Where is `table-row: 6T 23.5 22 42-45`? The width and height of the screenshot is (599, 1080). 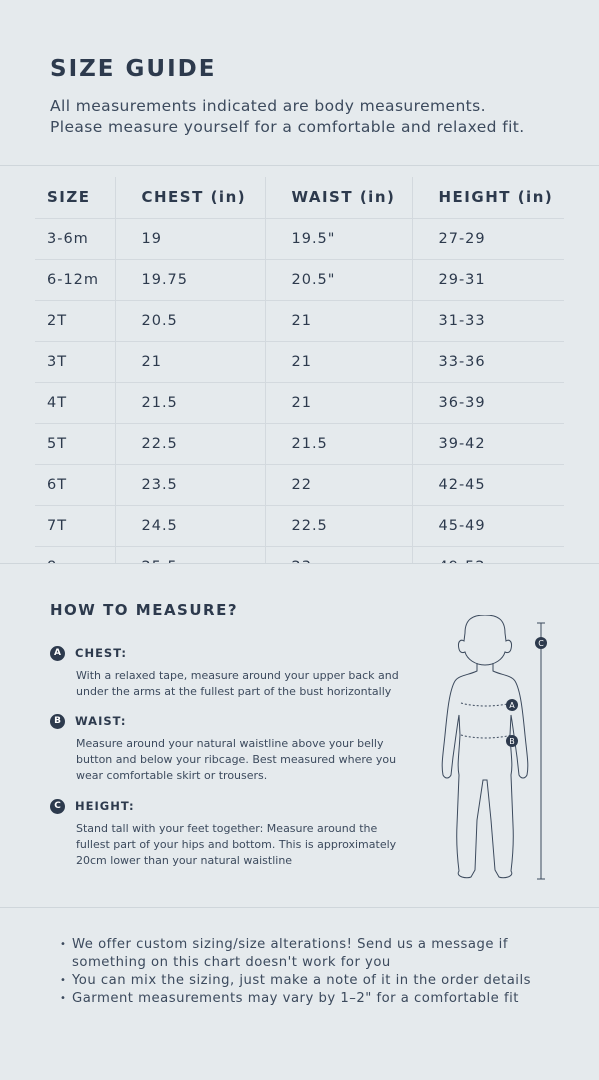
table-row: 6T 23.5 22 42-45 is located at coordinates (299, 485).